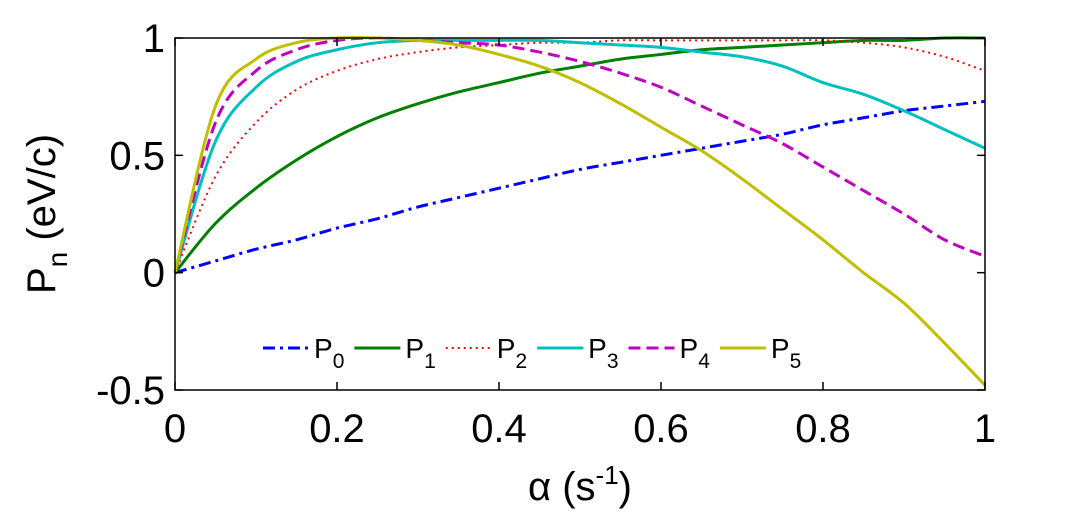 This screenshot has width=1087, height=513. Describe the element at coordinates (154, 274) in the screenshot. I see `y-tick-label: 0` at that location.